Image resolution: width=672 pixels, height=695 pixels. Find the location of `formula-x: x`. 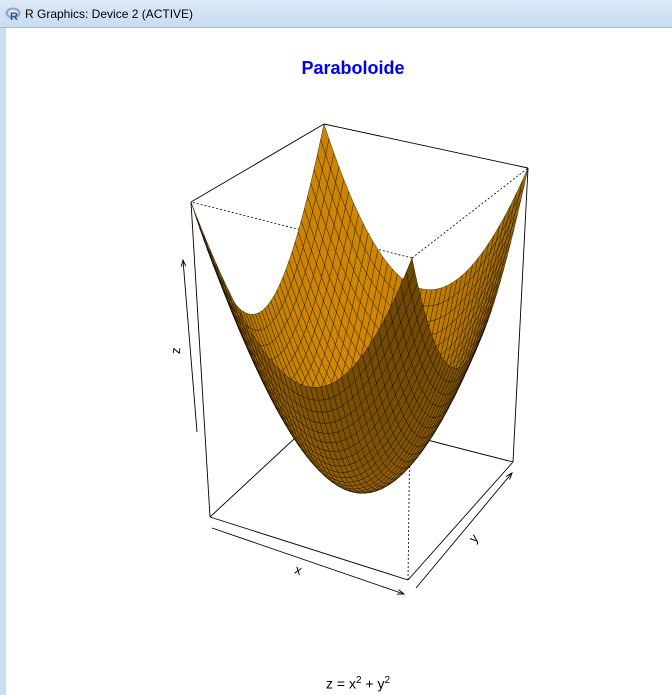

formula-x: x is located at coordinates (352, 683).